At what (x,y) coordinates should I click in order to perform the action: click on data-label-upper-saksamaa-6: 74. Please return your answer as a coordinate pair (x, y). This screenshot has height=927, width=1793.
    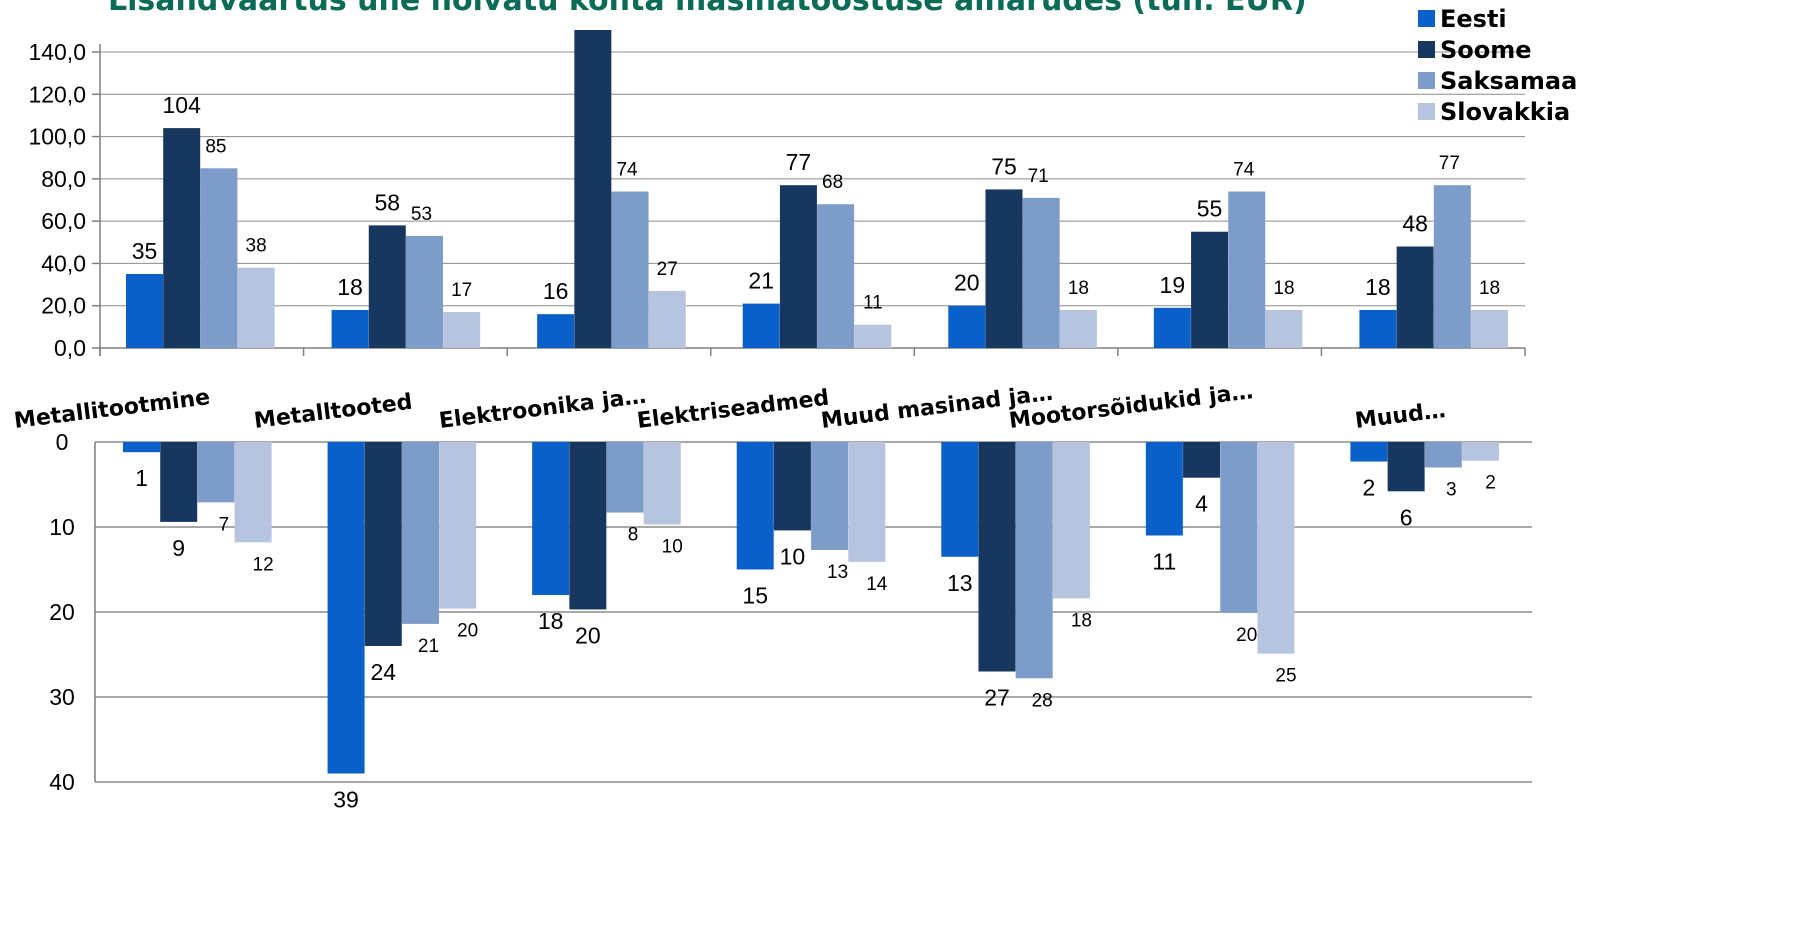
    Looking at the image, I should click on (1244, 170).